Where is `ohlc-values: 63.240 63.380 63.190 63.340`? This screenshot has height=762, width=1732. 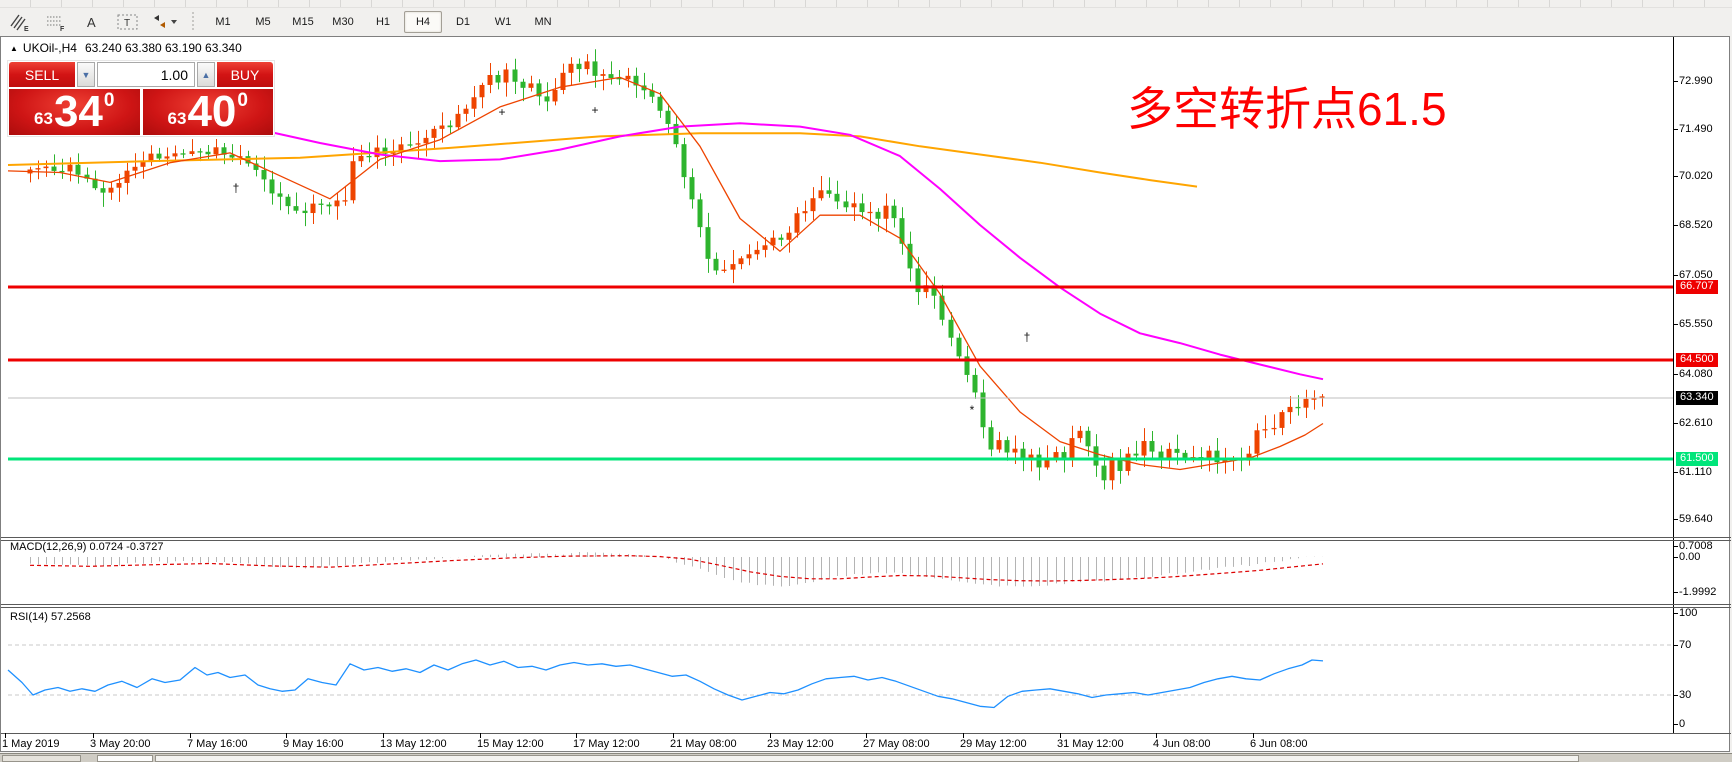 ohlc-values: 63.240 63.380 63.190 63.340 is located at coordinates (163, 48).